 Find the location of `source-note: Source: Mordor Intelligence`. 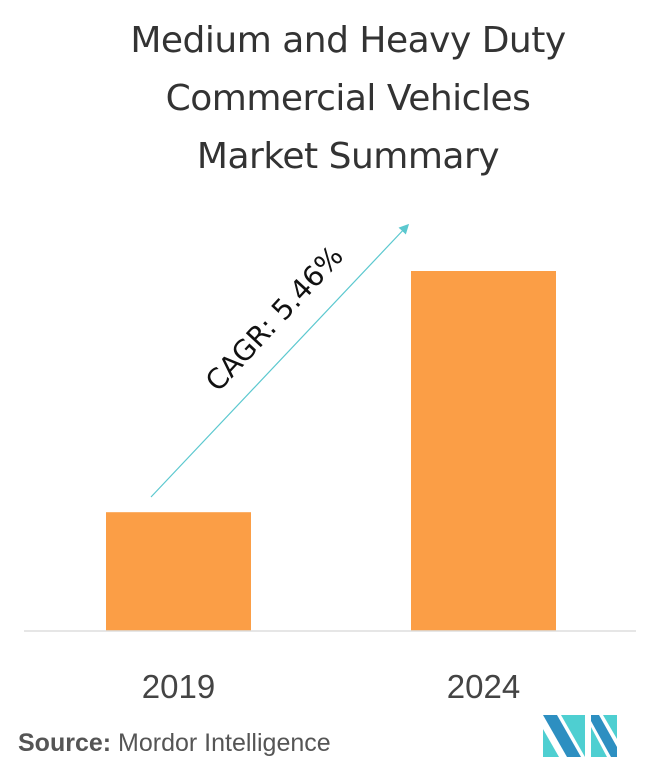

source-note: Source: Mordor Intelligence is located at coordinates (174, 743).